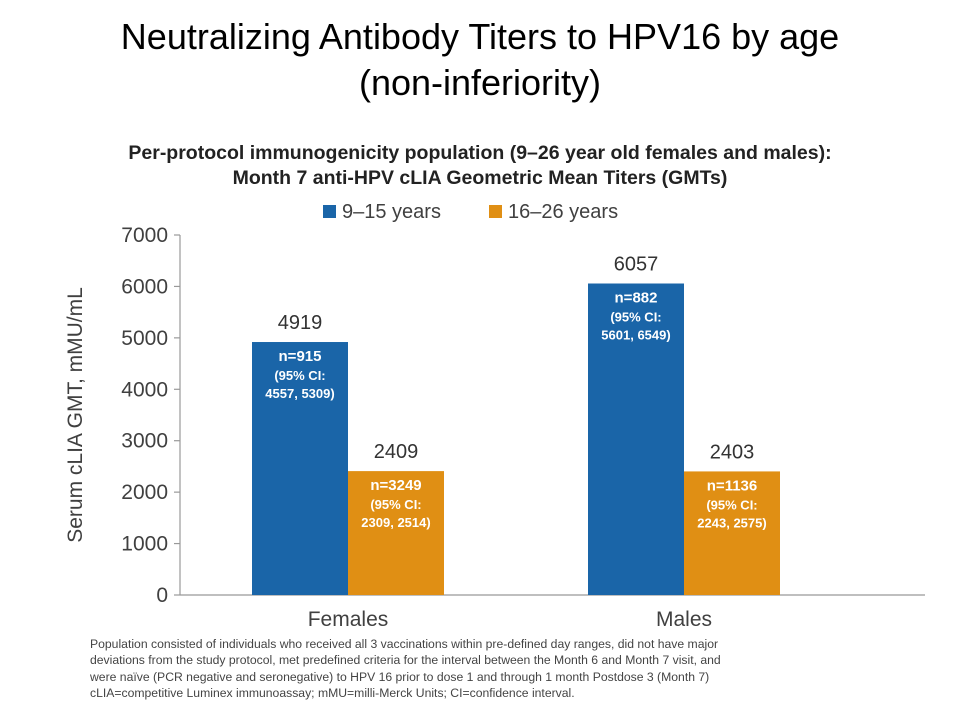 This screenshot has height=720, width=960. What do you see at coordinates (144, 338) in the screenshot?
I see `y-tick-label-5000: 5000` at bounding box center [144, 338].